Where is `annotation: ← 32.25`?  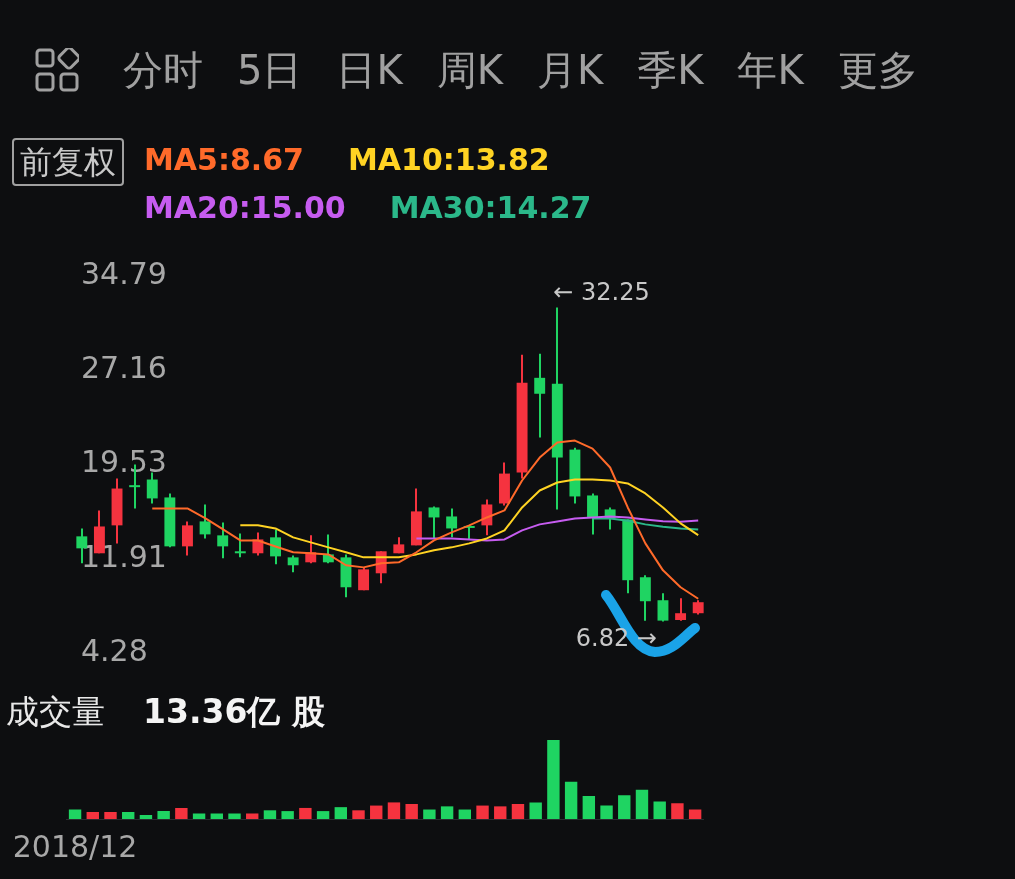
annotation: ← 32.25 is located at coordinates (601, 291).